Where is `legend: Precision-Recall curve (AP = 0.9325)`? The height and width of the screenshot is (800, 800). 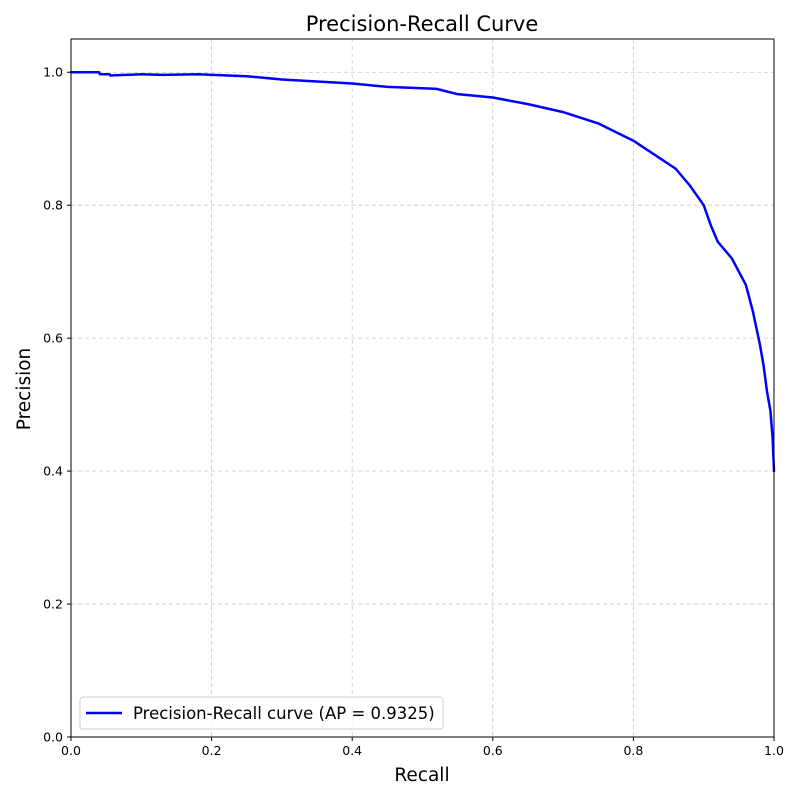
legend: Precision-Recall curve (AP = 0.9325) is located at coordinates (261, 713).